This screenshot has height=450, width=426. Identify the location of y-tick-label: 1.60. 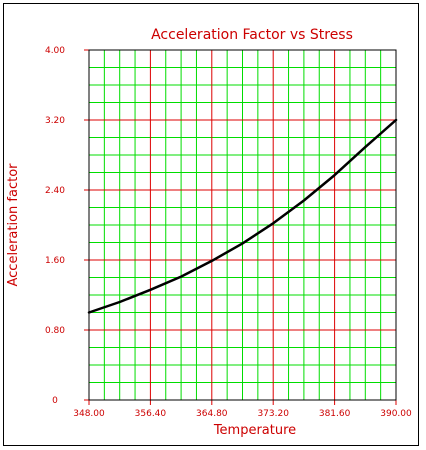
(55, 261).